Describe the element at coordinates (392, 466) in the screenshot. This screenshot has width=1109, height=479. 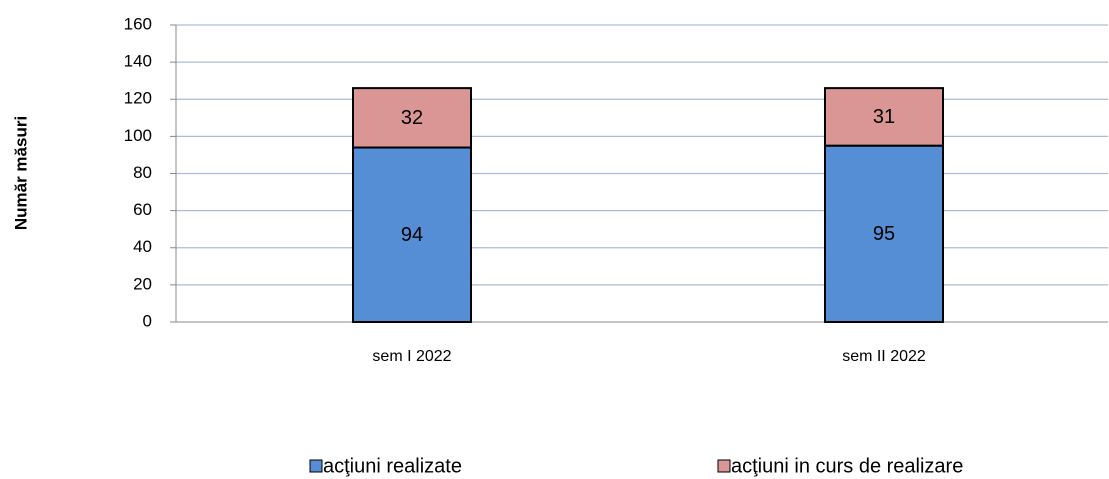
I see `legend-label: acţiuni realizate` at that location.